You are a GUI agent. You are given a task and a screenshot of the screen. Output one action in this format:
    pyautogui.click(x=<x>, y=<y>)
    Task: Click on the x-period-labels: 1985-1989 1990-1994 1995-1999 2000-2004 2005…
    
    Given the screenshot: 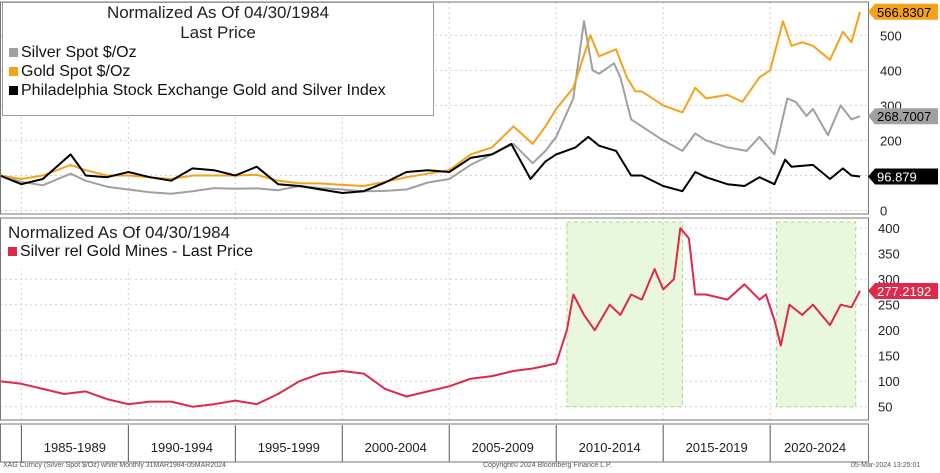 What is the action you would take?
    pyautogui.click(x=445, y=447)
    